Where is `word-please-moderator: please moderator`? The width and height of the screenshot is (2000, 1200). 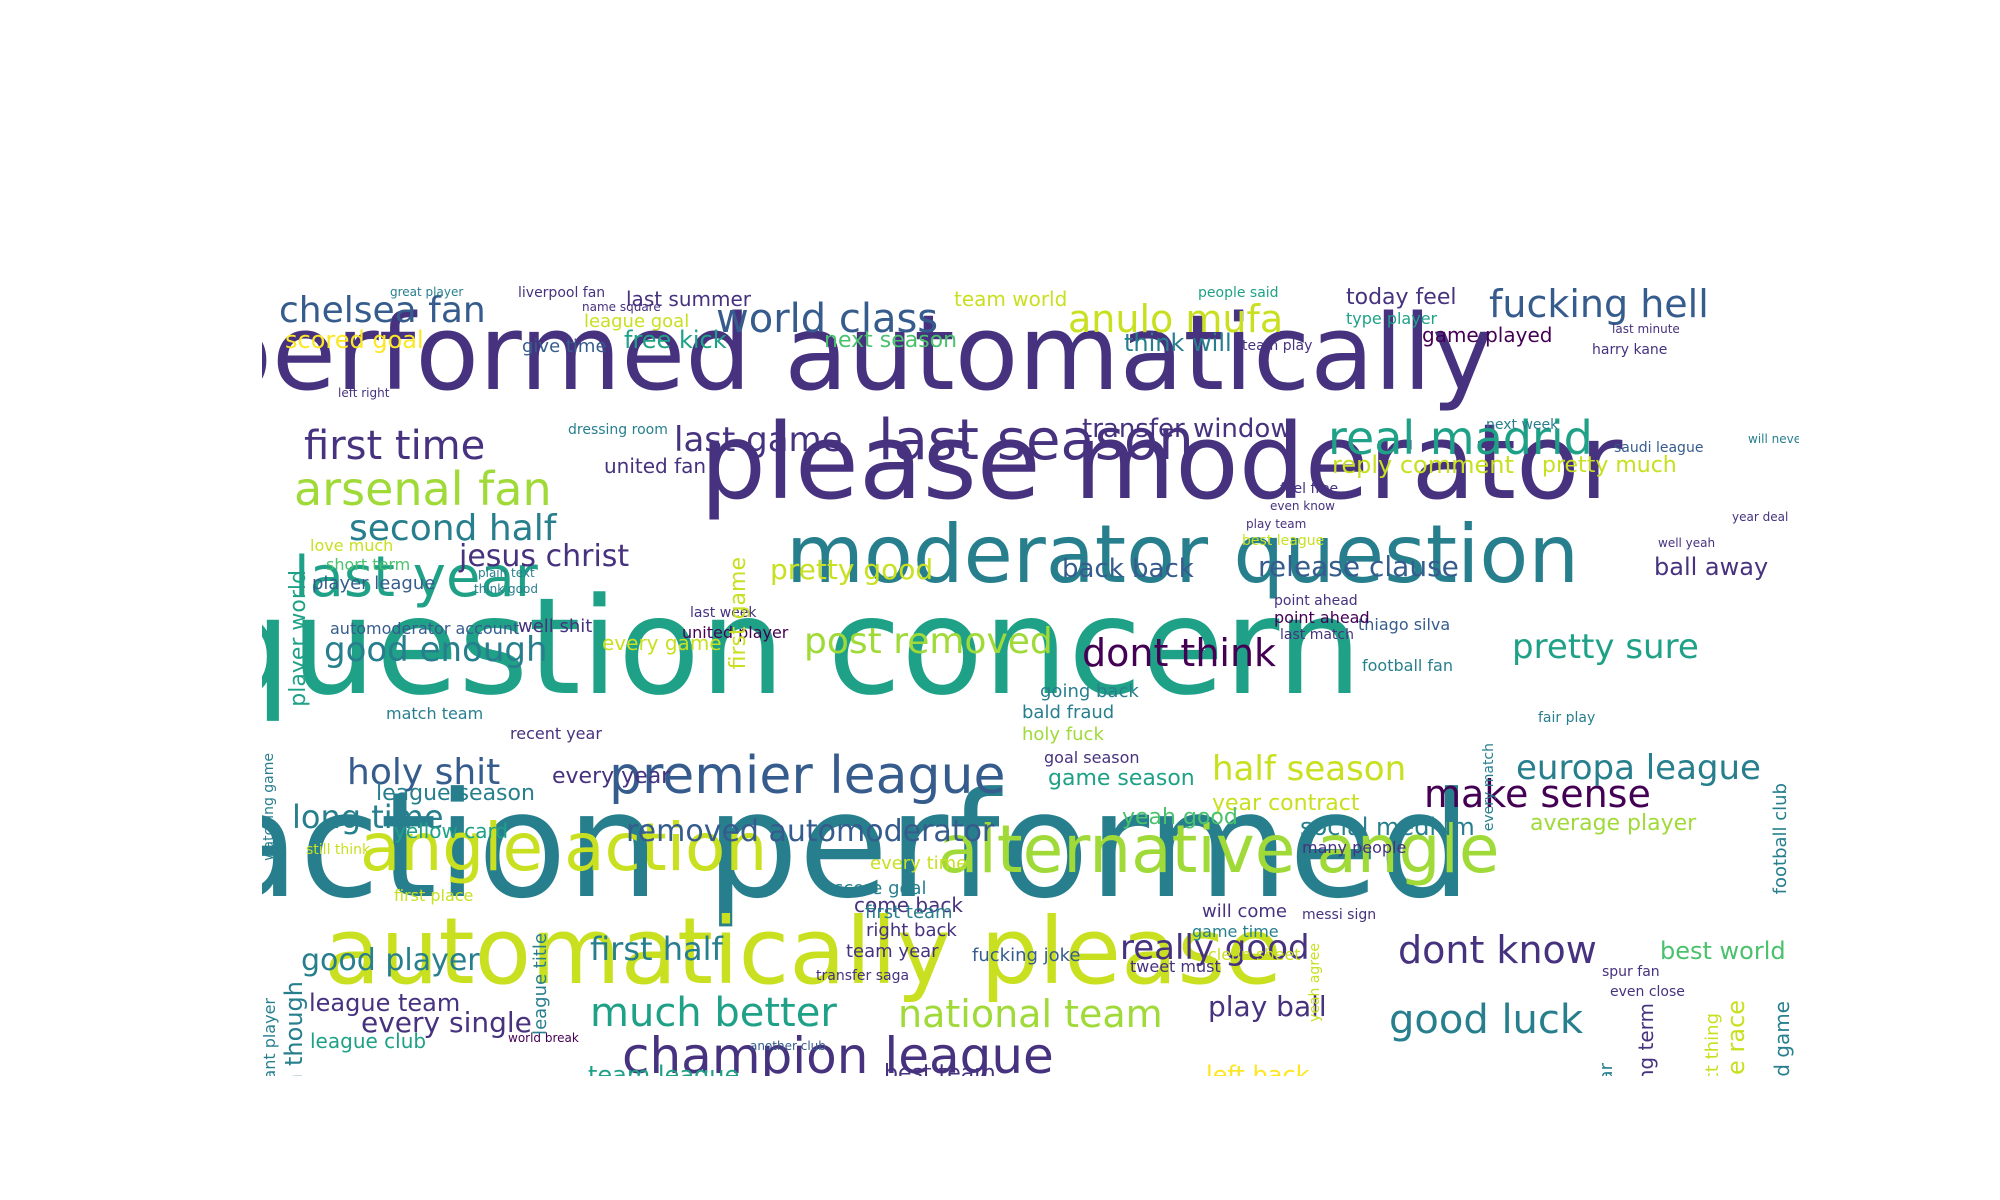
word-please-moderator: please moderator is located at coordinates (1161, 462).